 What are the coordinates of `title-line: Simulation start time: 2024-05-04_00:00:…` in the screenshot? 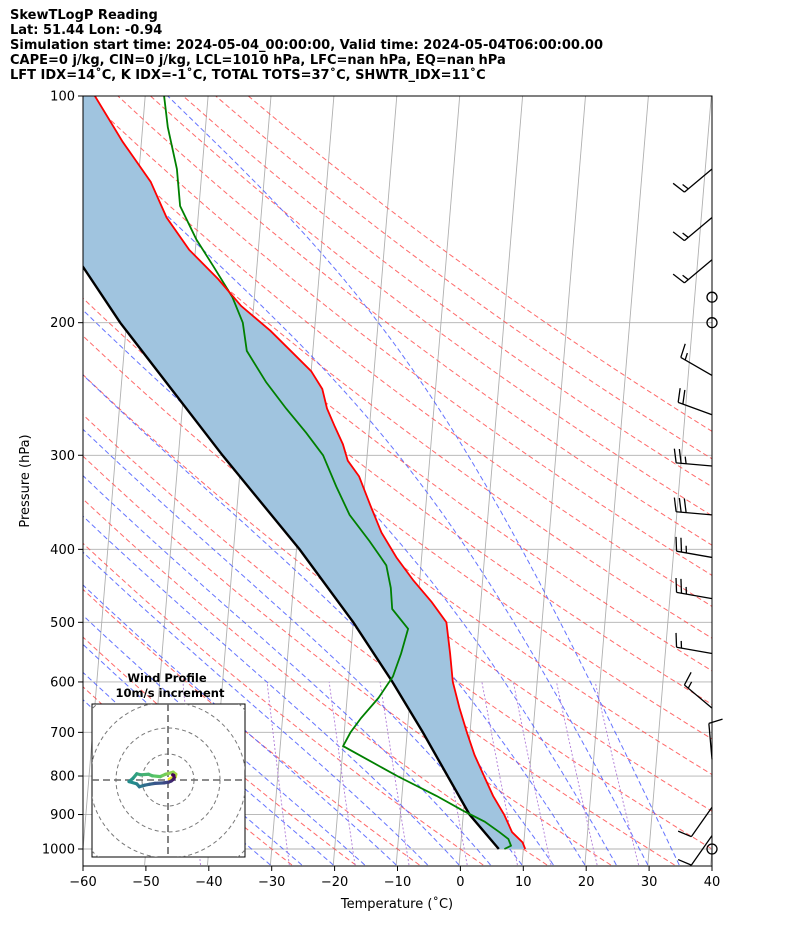 It's located at (306, 45).